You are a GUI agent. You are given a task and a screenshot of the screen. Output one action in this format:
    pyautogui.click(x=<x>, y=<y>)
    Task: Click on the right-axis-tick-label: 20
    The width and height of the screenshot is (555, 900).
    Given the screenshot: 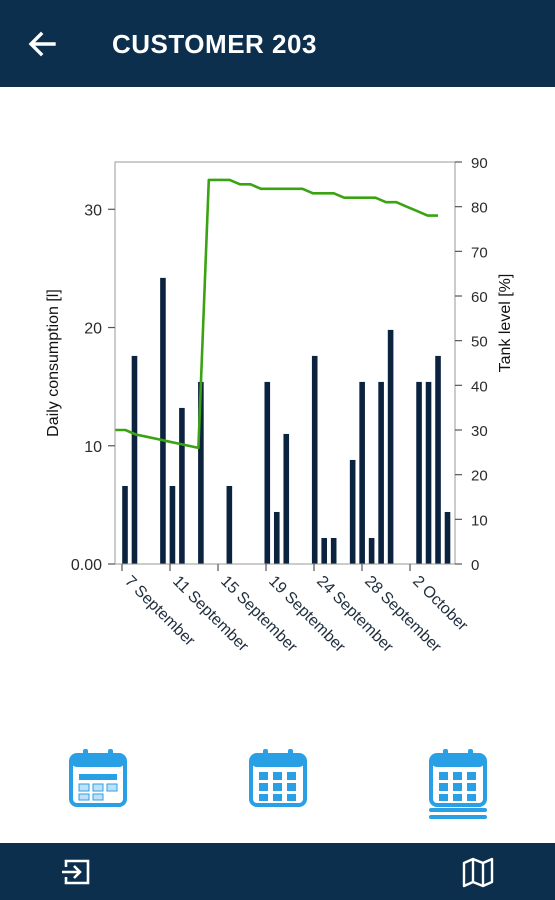 What is the action you would take?
    pyautogui.click(x=479, y=476)
    